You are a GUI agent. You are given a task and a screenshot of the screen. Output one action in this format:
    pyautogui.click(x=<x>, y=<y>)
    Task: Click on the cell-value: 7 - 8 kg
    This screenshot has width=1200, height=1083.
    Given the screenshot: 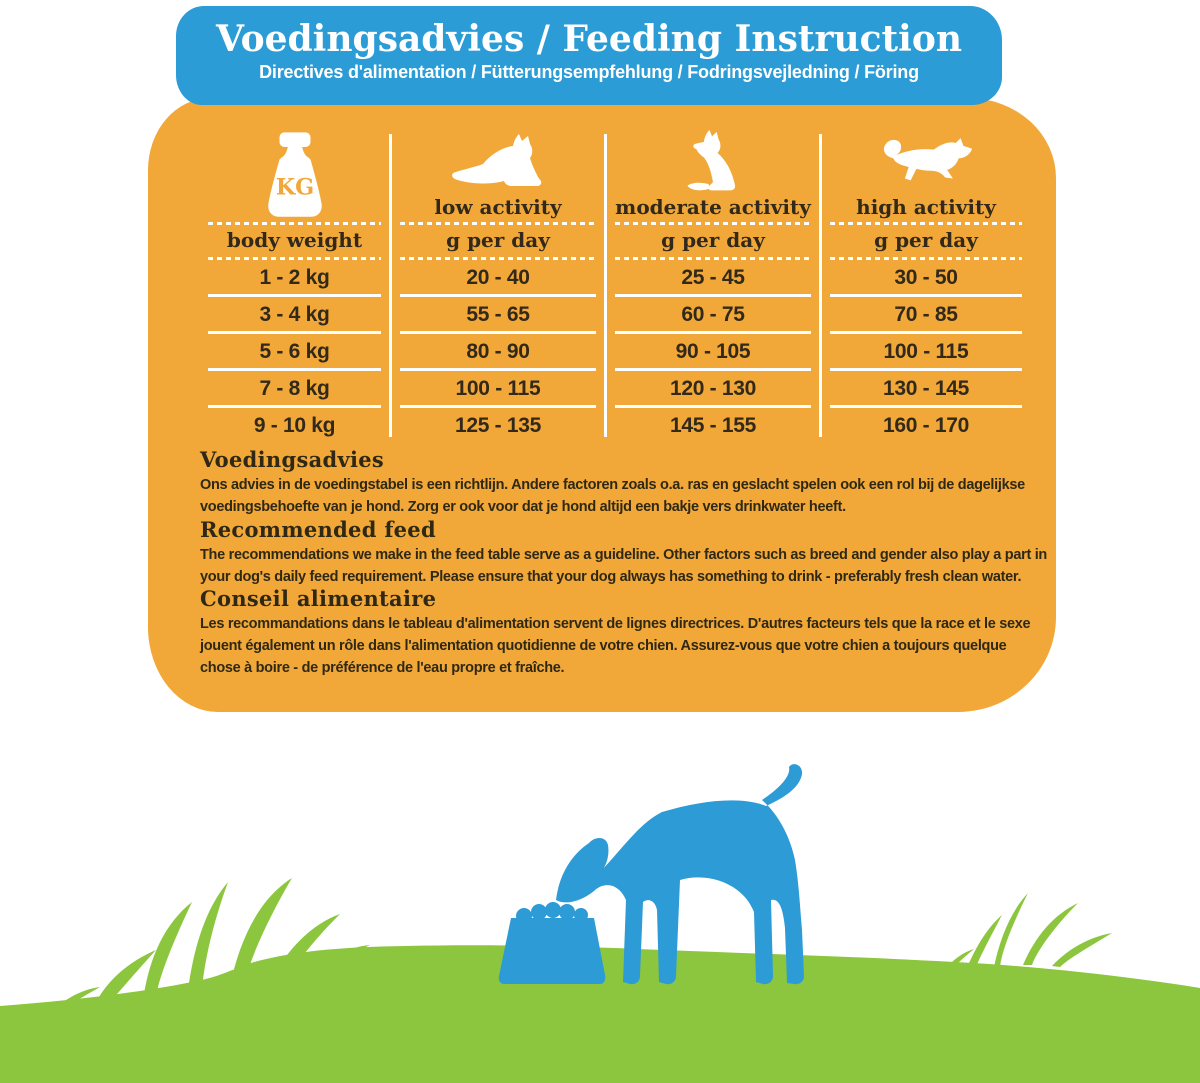 What is the action you would take?
    pyautogui.click(x=294, y=388)
    